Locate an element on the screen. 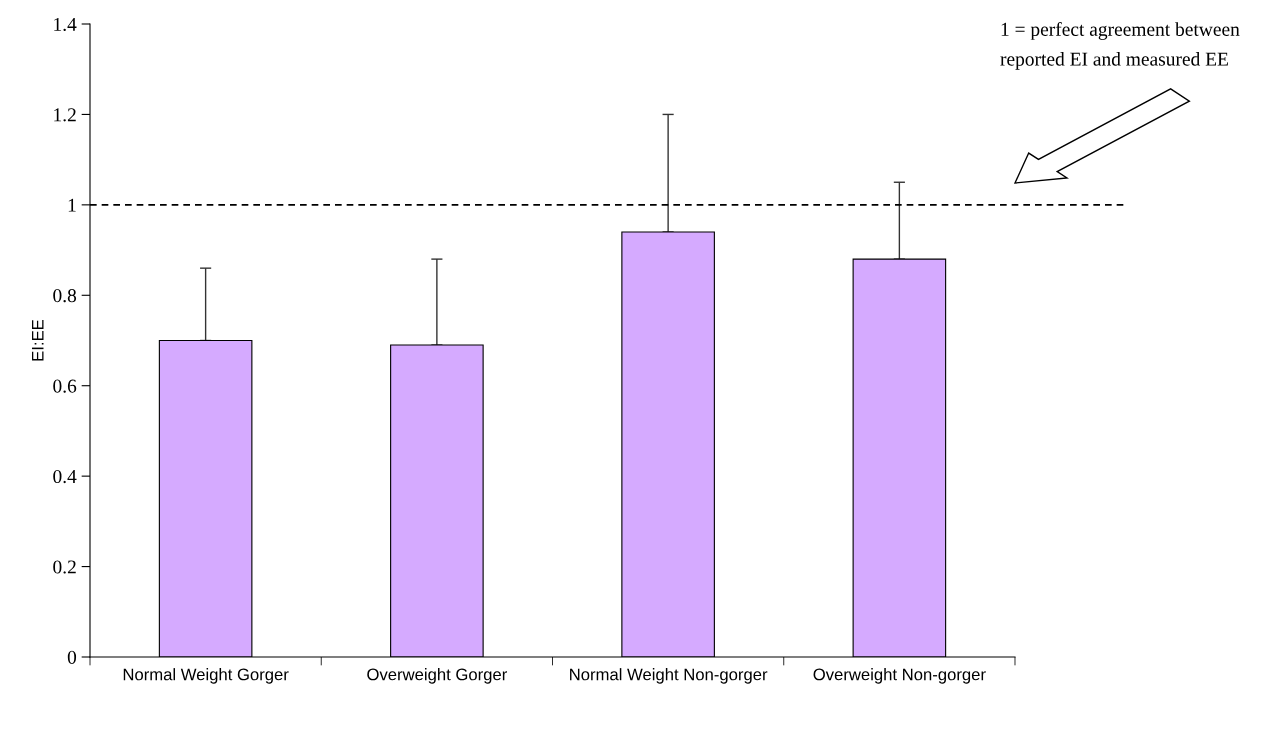  x-tick-label: Normal Weight Non-gorger is located at coordinates (669, 676).